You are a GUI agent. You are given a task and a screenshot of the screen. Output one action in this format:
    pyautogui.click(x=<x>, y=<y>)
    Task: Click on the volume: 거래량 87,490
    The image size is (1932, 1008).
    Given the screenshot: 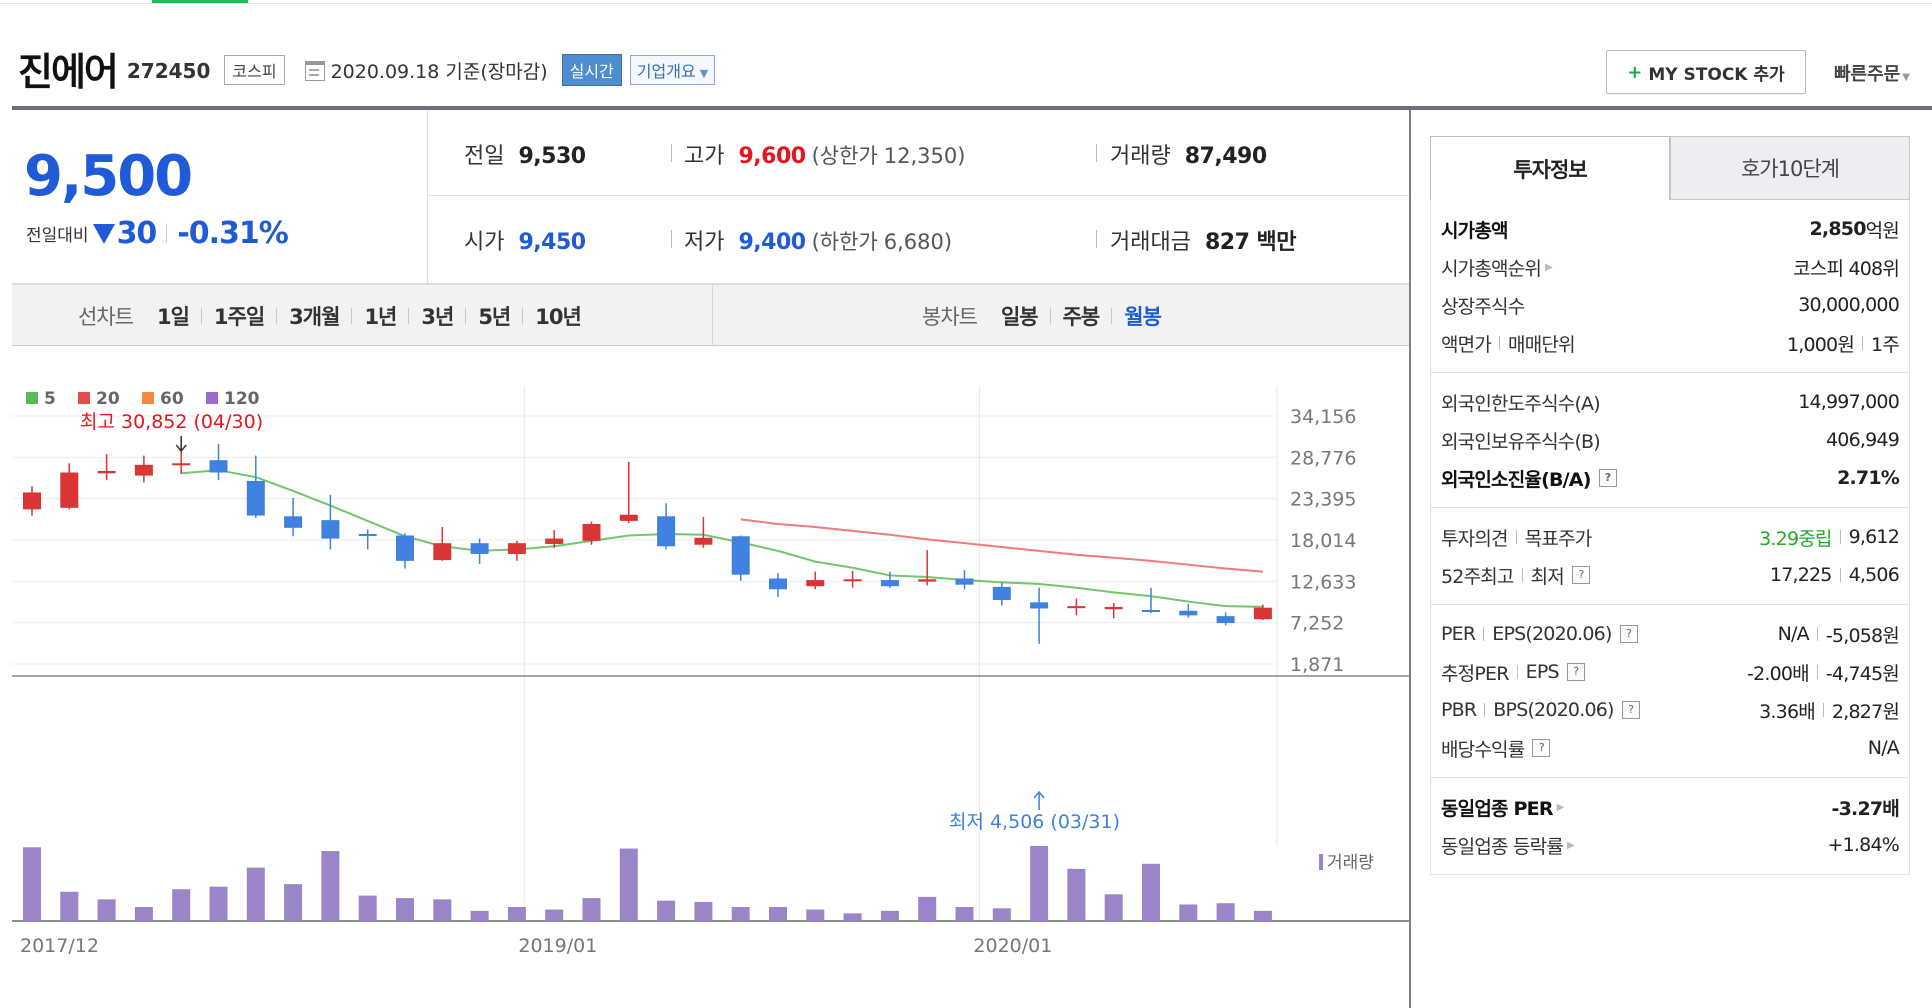 What is the action you would take?
    pyautogui.click(x=1188, y=154)
    